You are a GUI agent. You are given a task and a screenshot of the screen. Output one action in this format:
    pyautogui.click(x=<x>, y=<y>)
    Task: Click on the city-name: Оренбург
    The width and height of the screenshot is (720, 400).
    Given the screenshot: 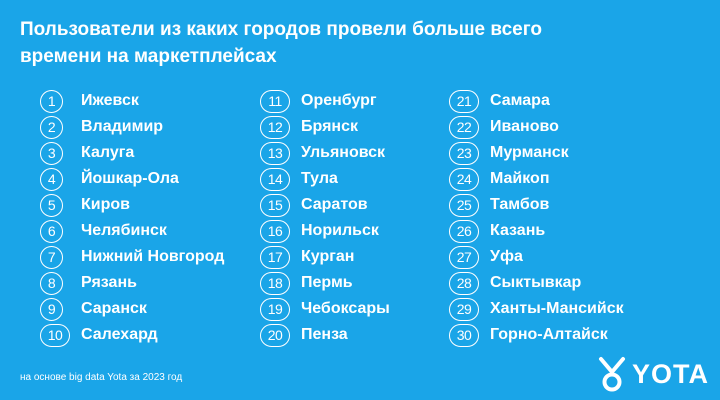 What is the action you would take?
    pyautogui.click(x=339, y=100)
    